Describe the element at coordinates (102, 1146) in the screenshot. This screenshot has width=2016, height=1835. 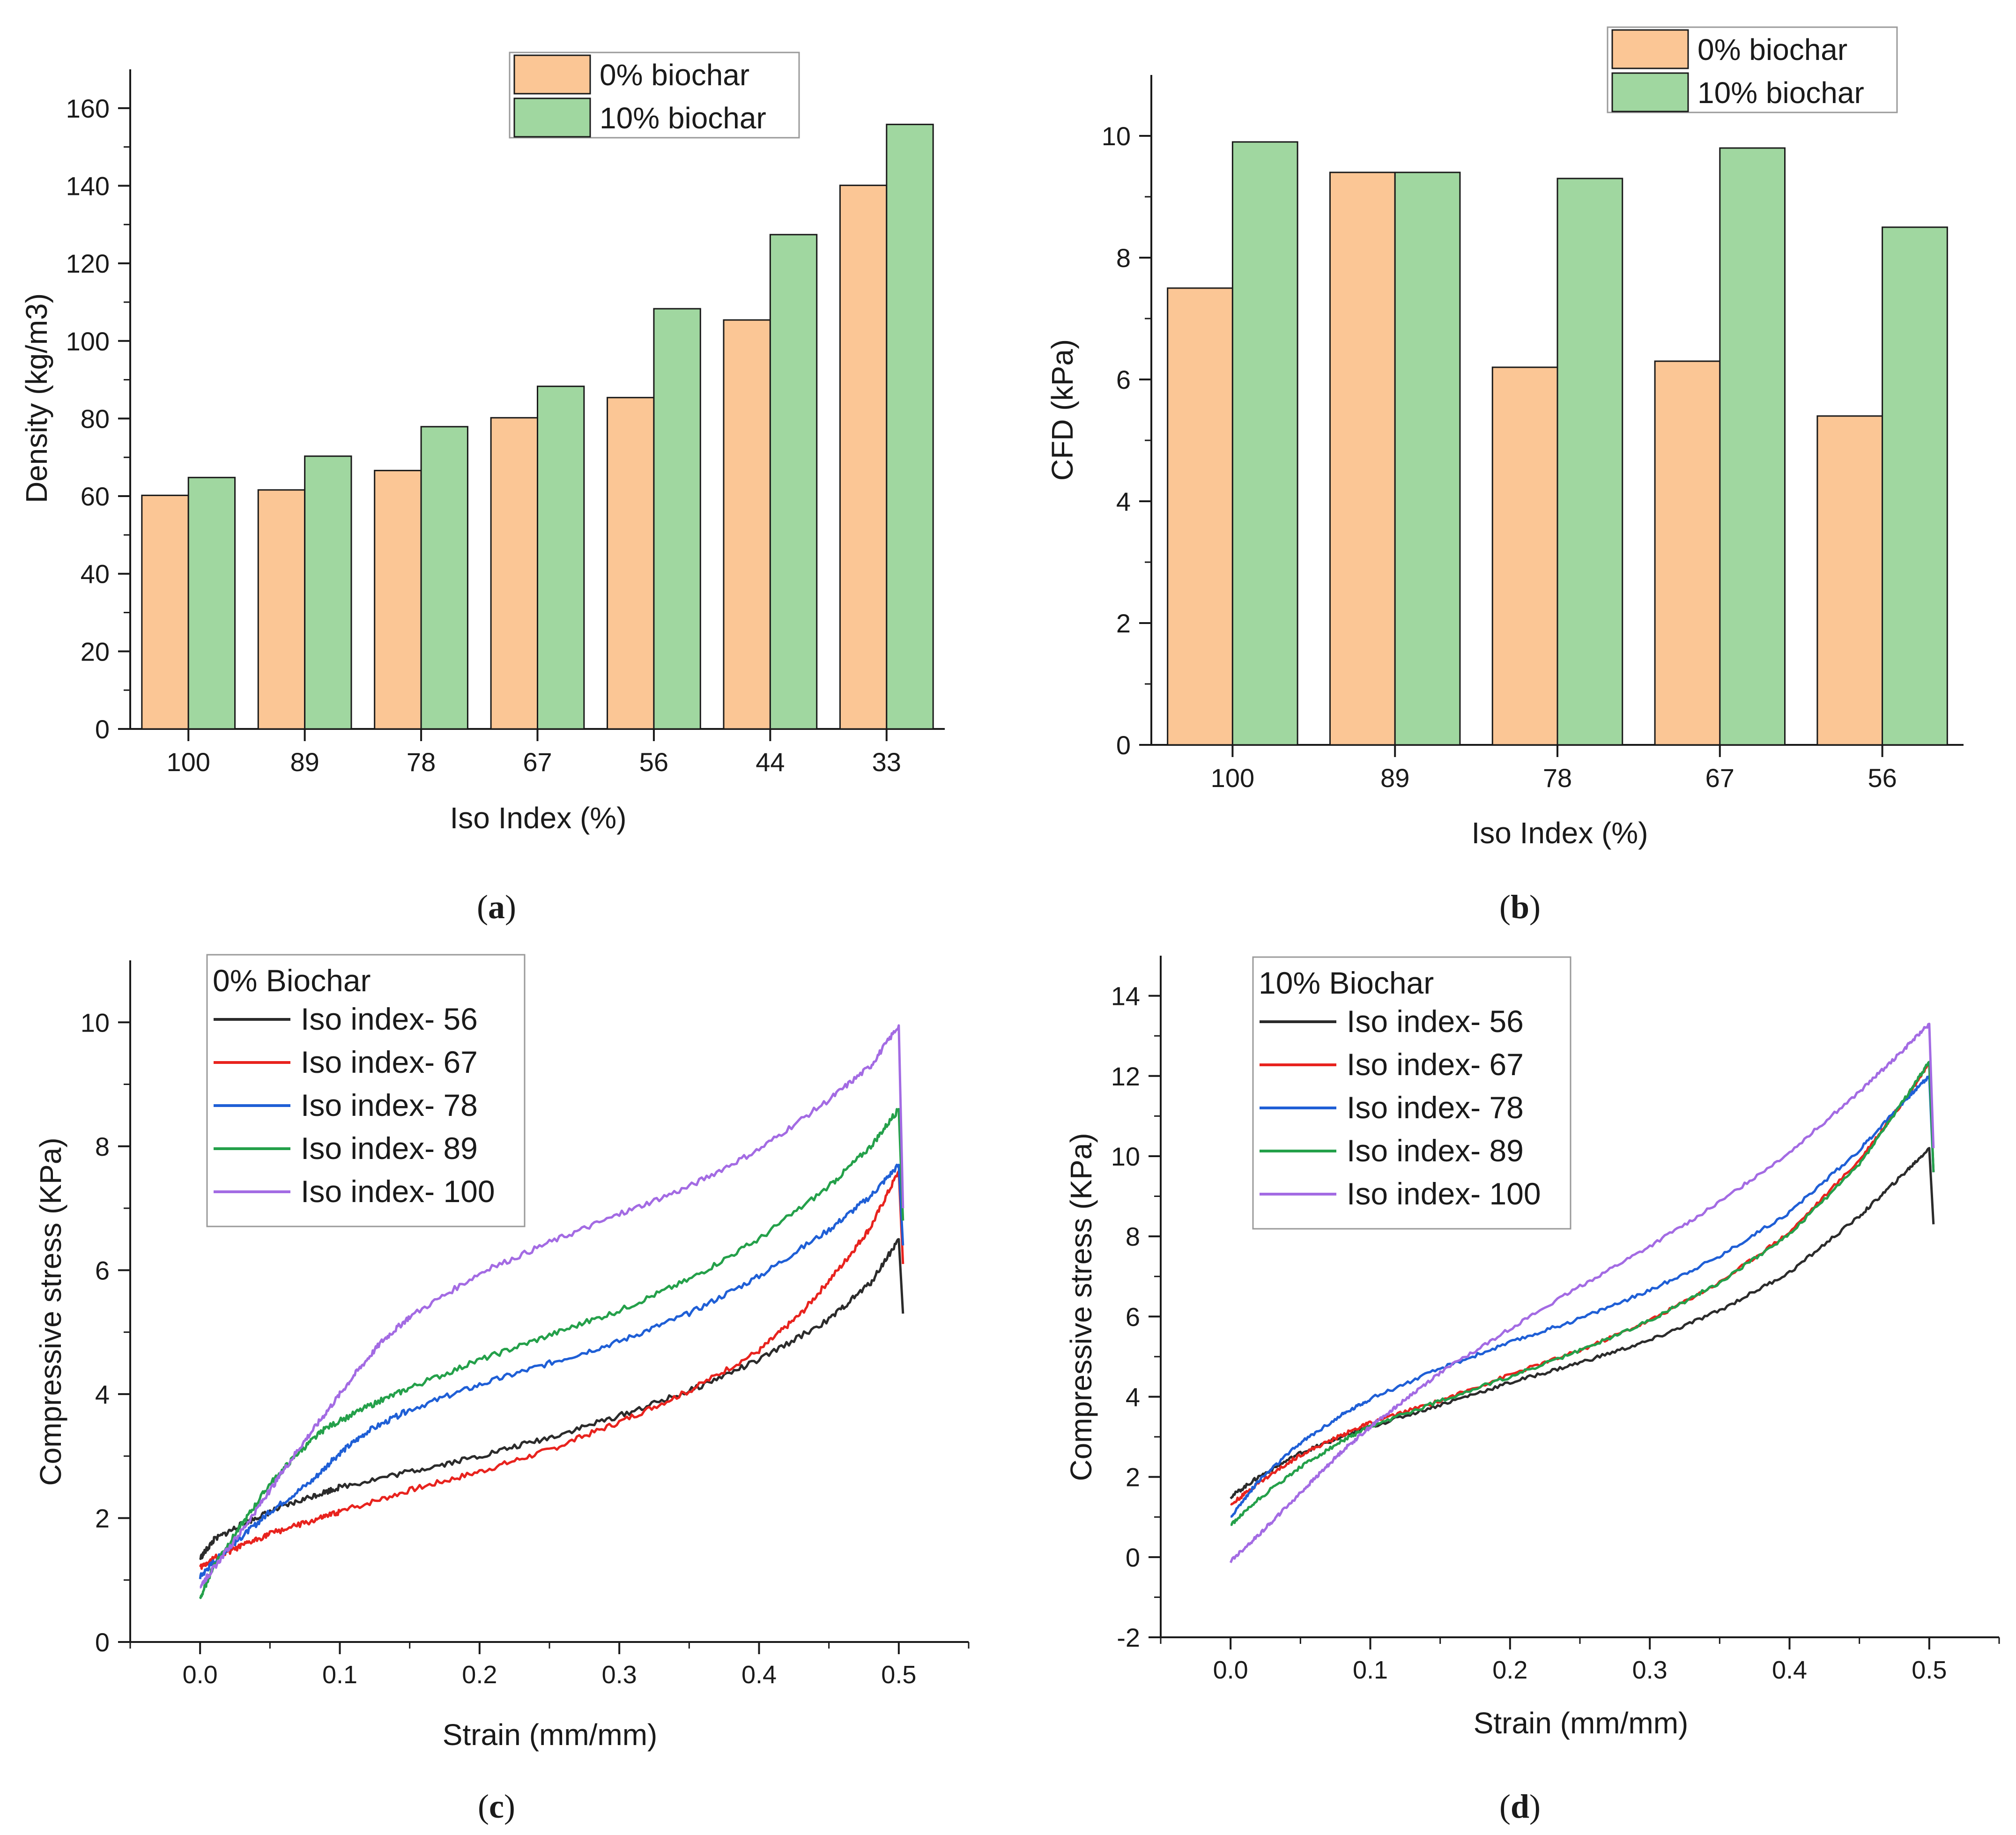
I see `y-tick-label-c-4: 8` at that location.